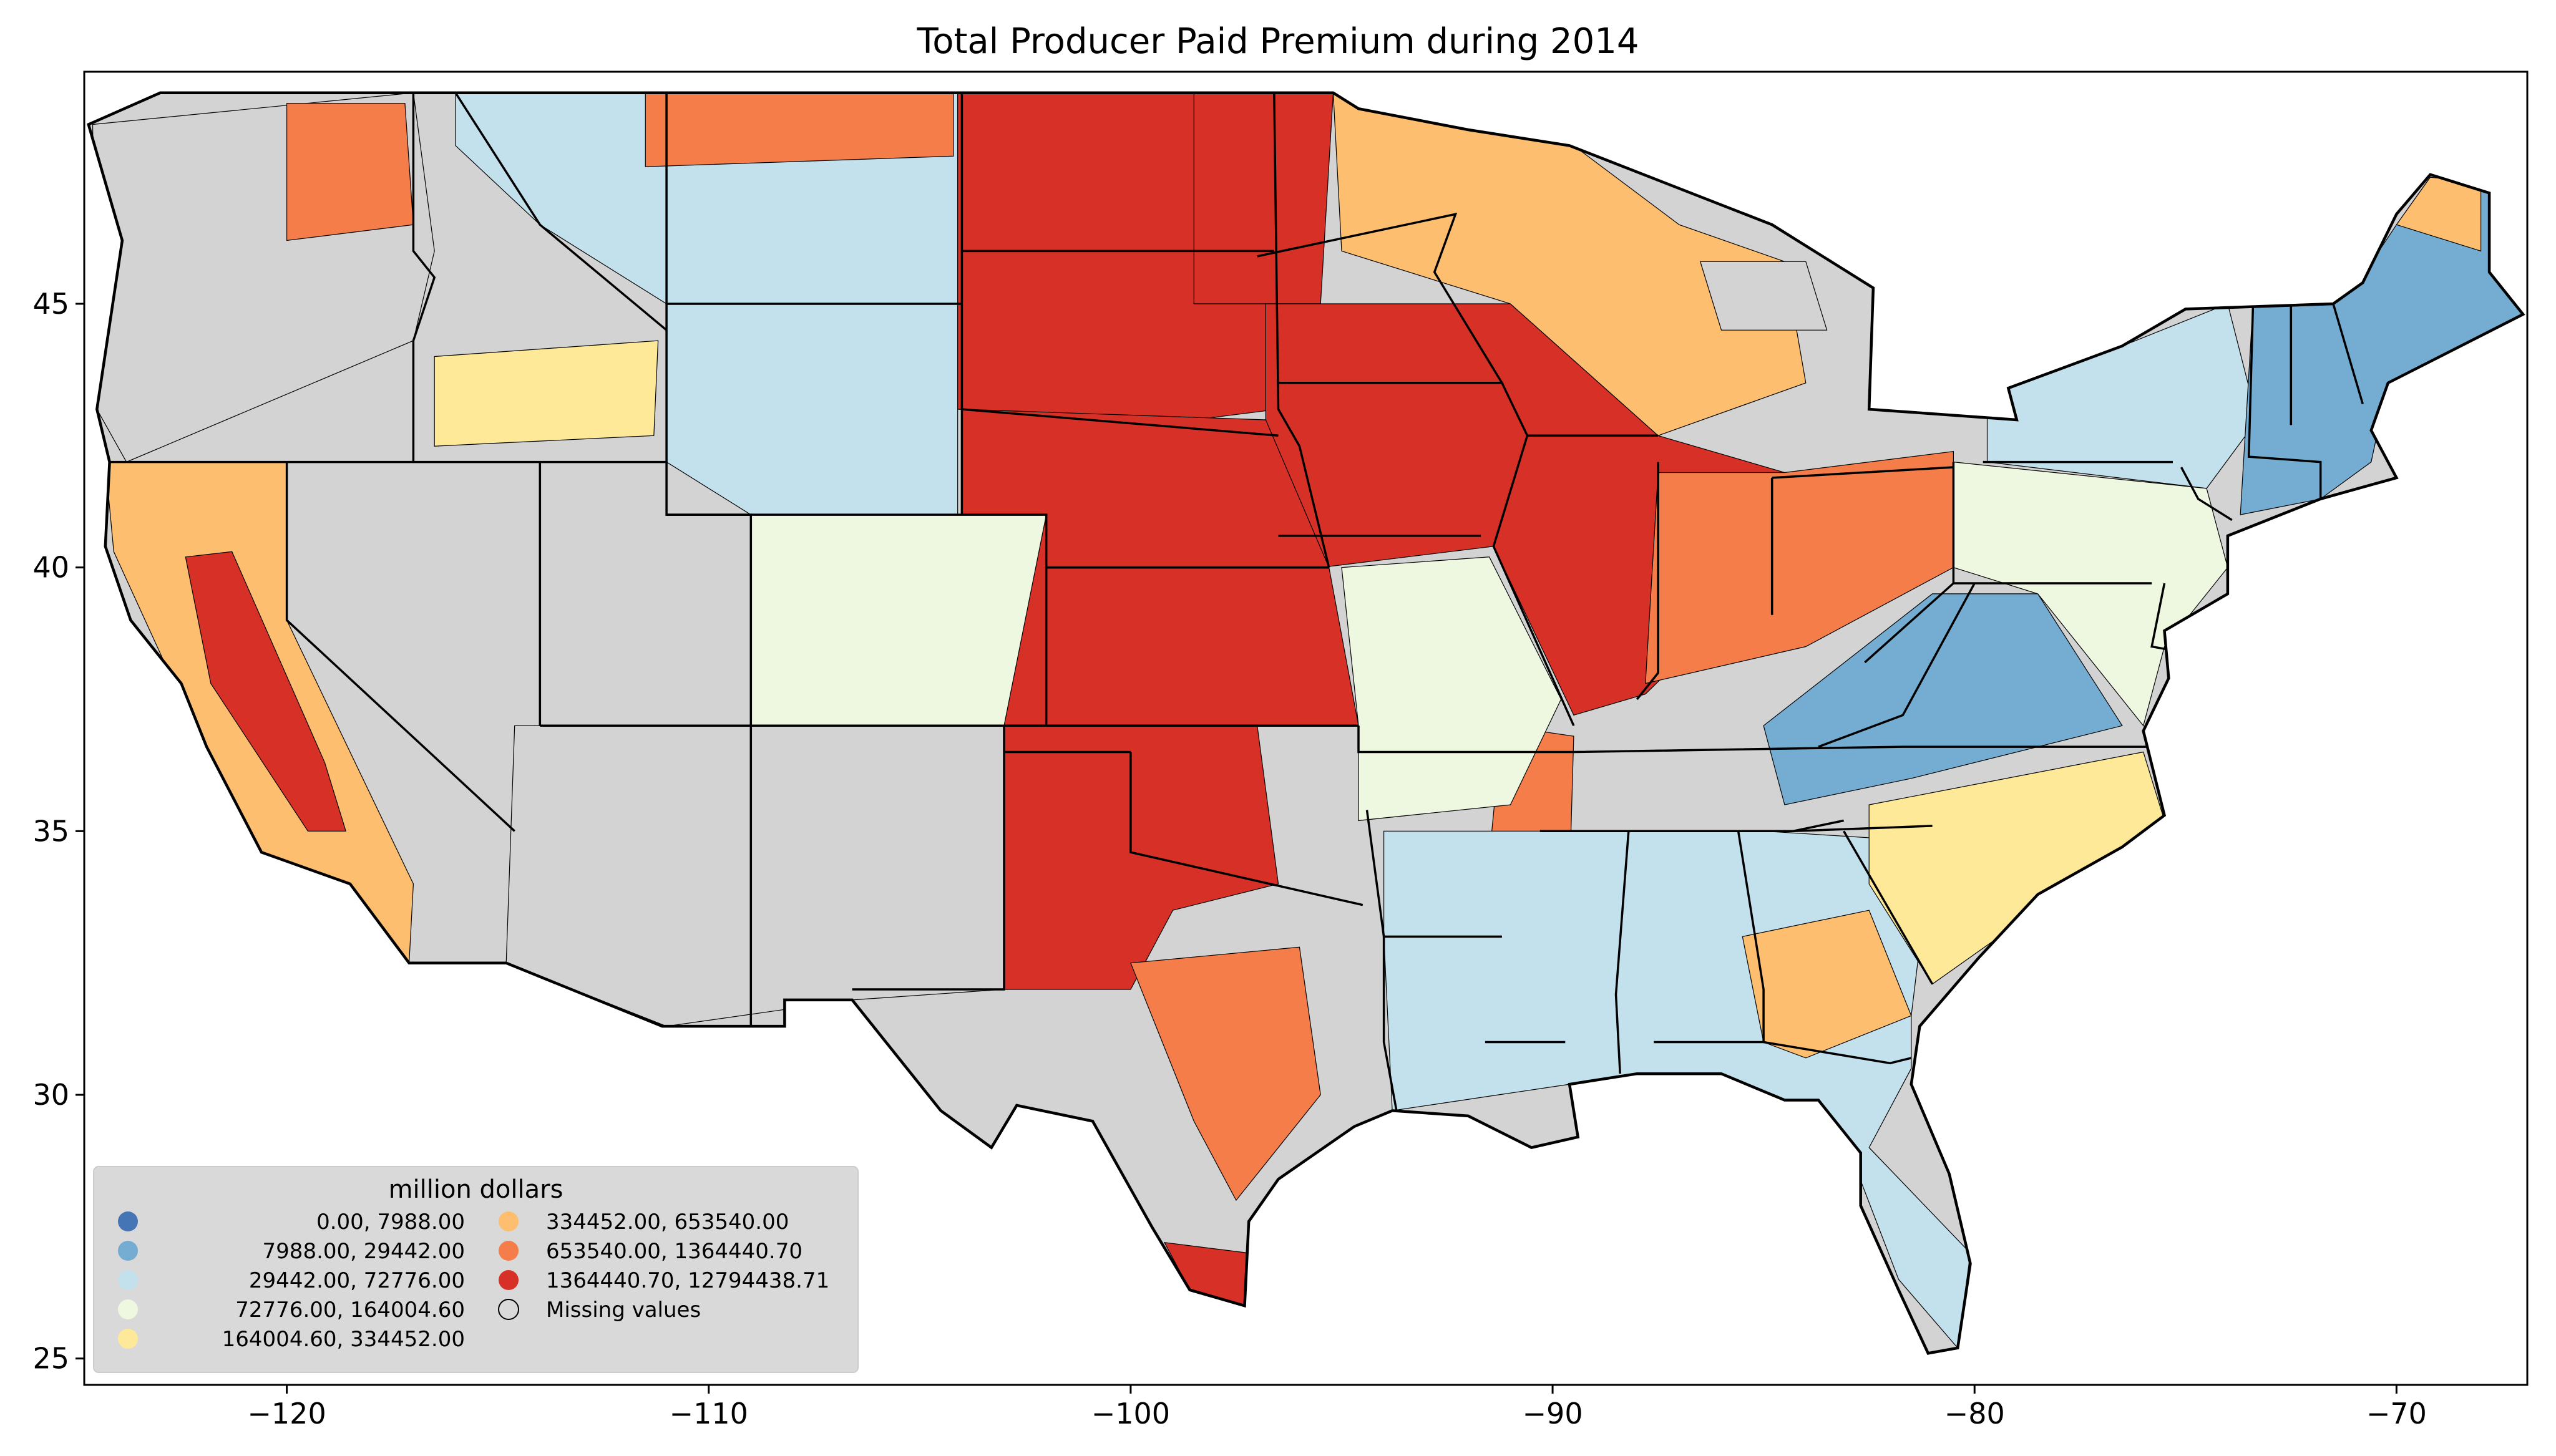 This screenshot has height=1456, width=2556. Describe the element at coordinates (391, 1223) in the screenshot. I see `legend-label: 0.00, 7988.00` at that location.